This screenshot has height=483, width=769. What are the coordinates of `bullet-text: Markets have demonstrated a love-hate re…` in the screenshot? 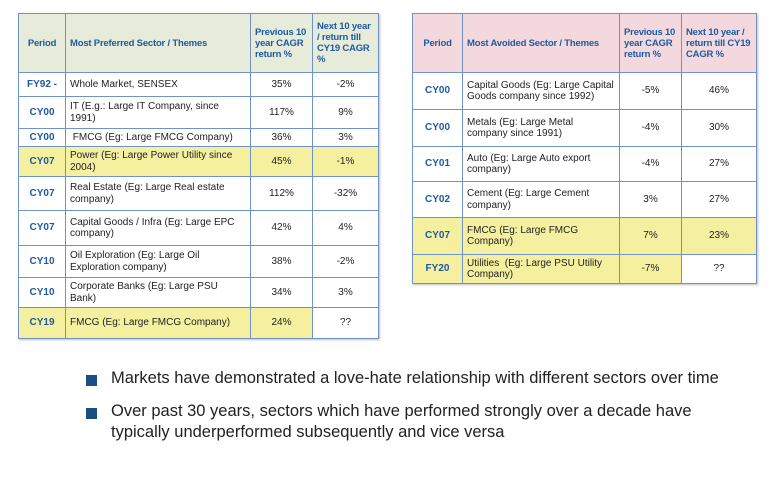 It's located at (415, 378).